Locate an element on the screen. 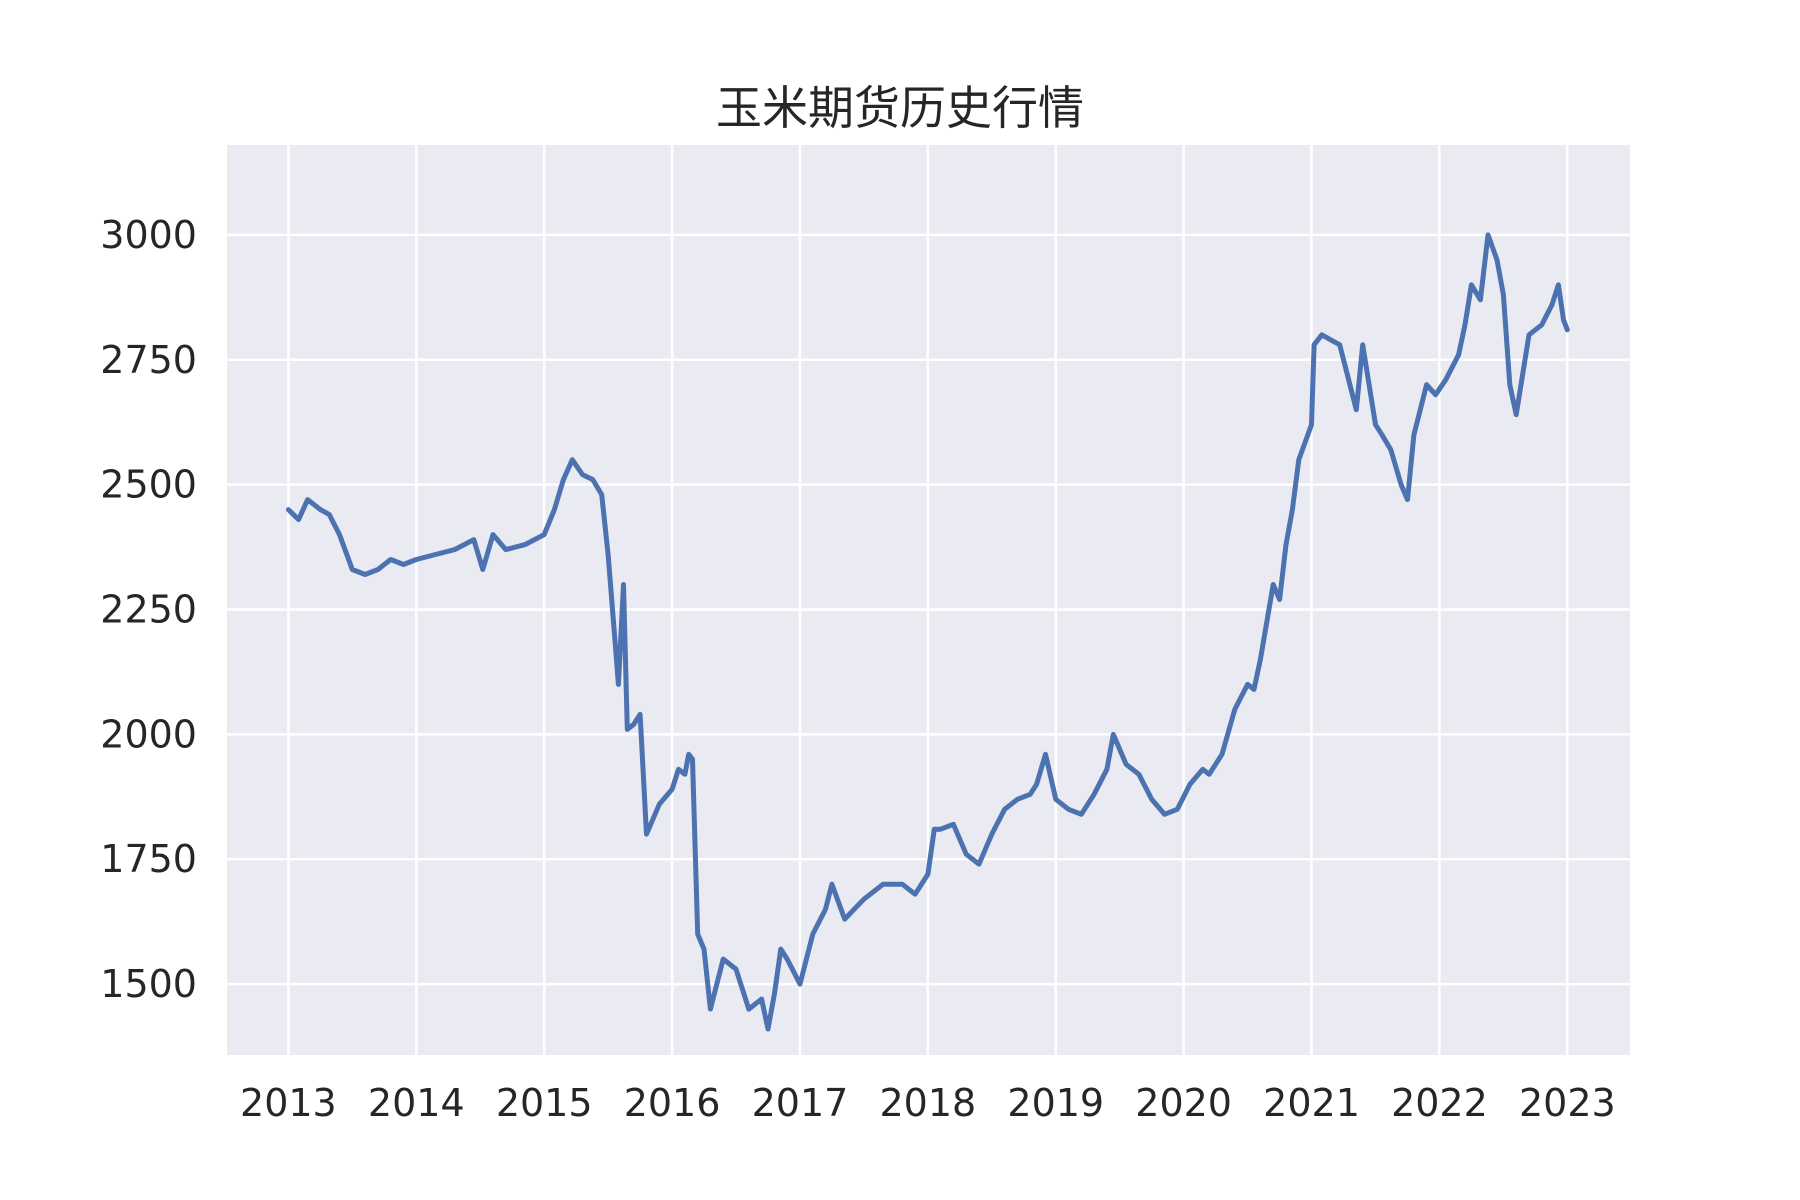  y-tick-label: 2000 is located at coordinates (148, 734).